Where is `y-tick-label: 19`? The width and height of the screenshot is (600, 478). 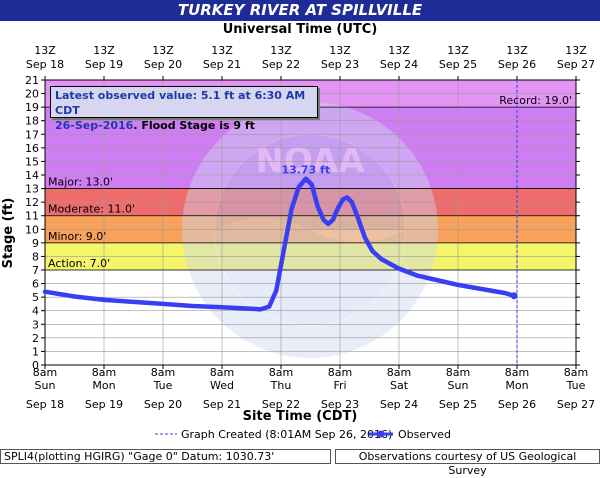
y-tick-label: 19 is located at coordinates (32, 107).